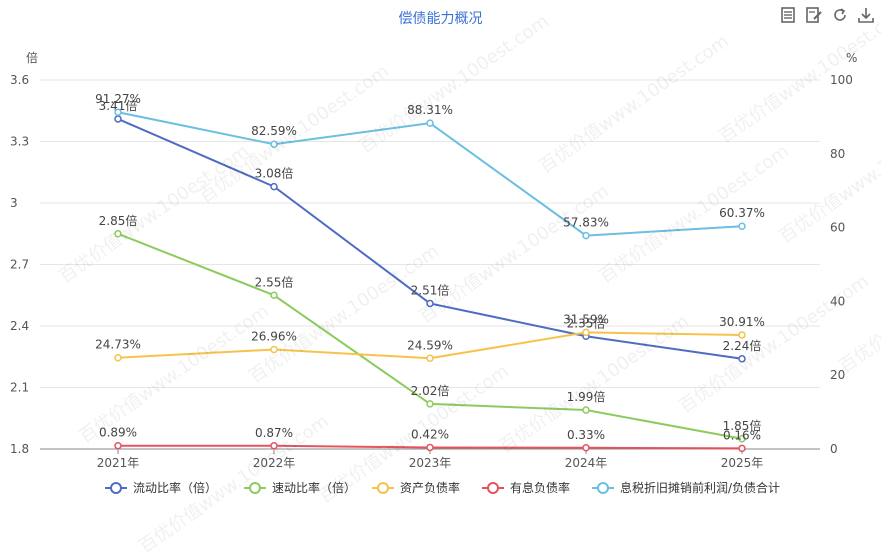 Image resolution: width=881 pixels, height=559 pixels. Describe the element at coordinates (586, 223) in the screenshot. I see `data-label: 57.83%` at that location.